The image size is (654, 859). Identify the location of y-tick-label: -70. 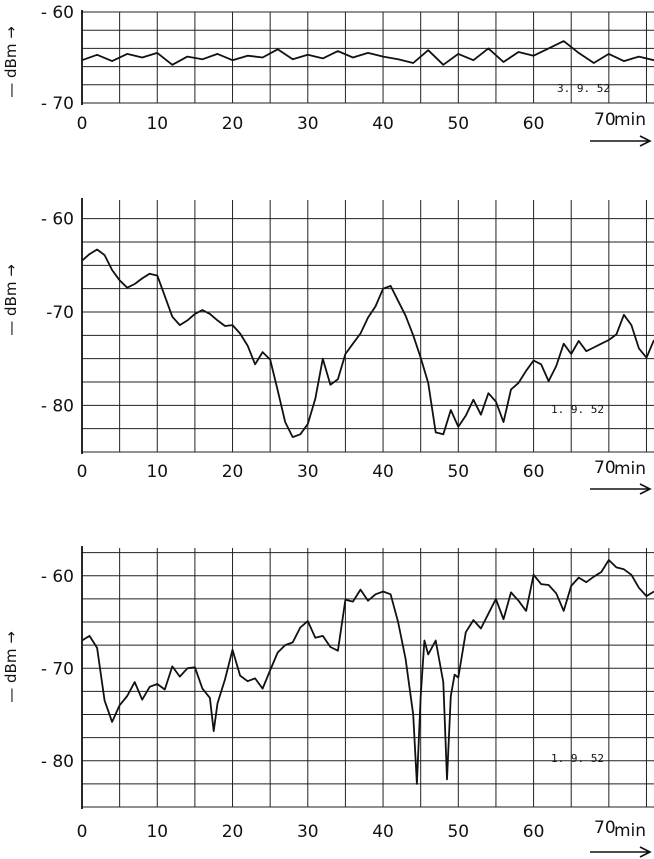
(60, 313).